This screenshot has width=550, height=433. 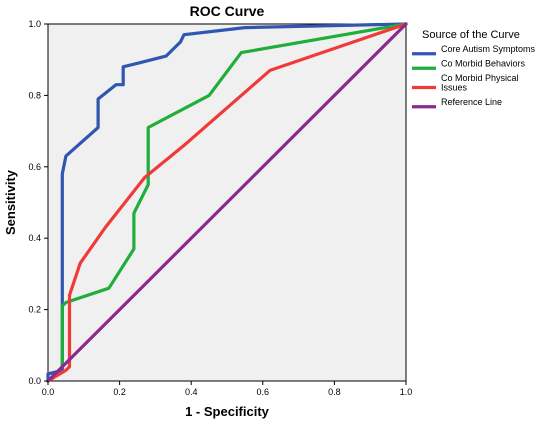 What do you see at coordinates (406, 392) in the screenshot?
I see `x-tick-label: 1.0` at bounding box center [406, 392].